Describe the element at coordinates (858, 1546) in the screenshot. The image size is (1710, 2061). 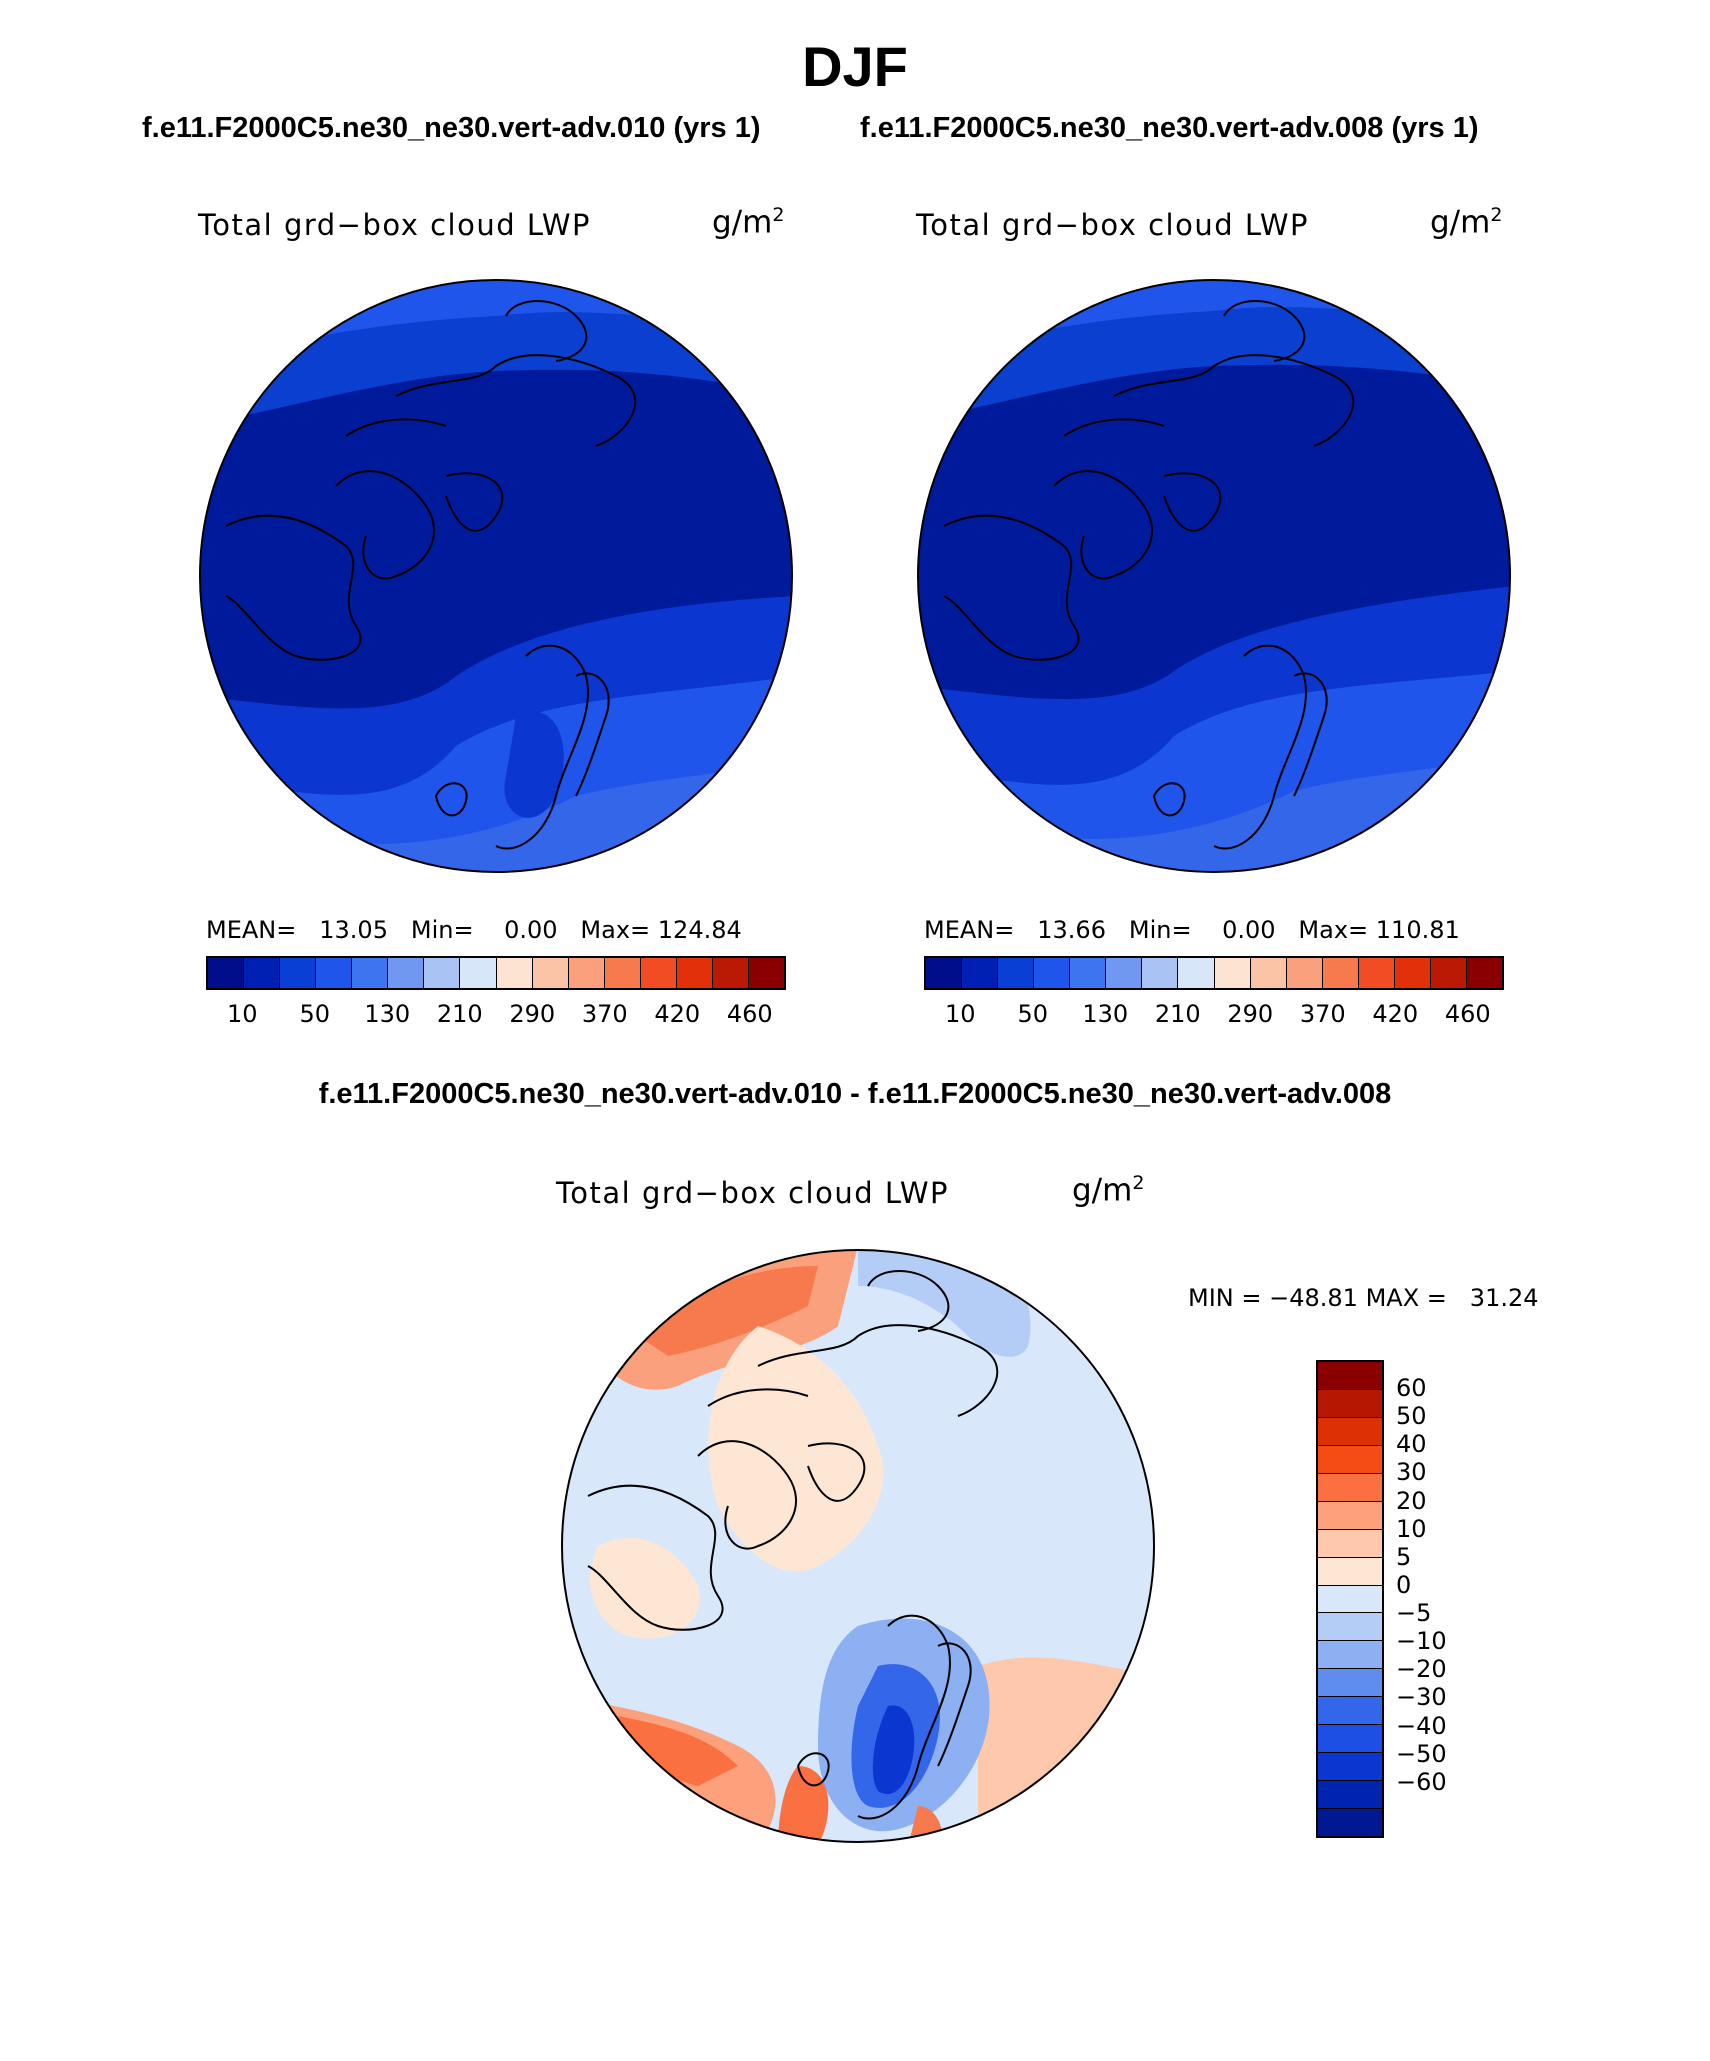
I see `difference-polar-map` at that location.